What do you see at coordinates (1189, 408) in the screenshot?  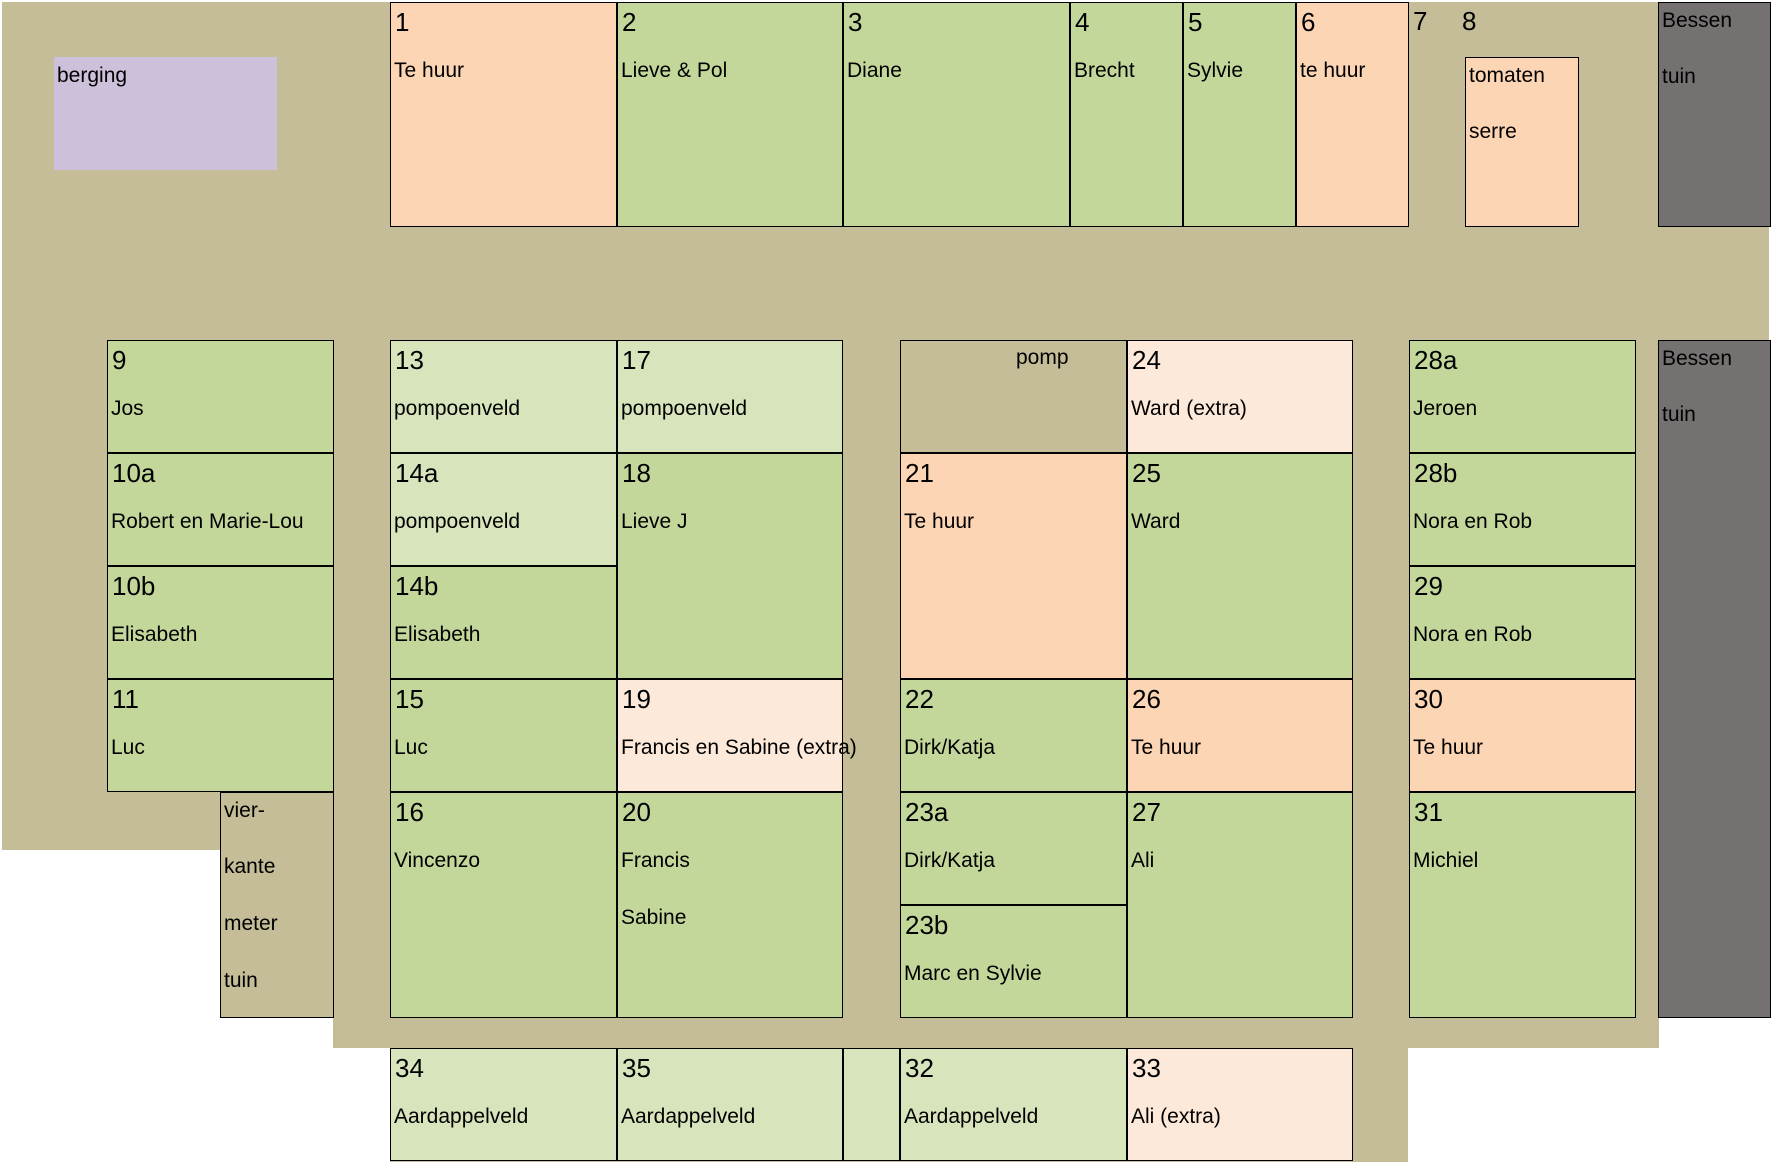 I see `plot-label: Ward (extra)` at bounding box center [1189, 408].